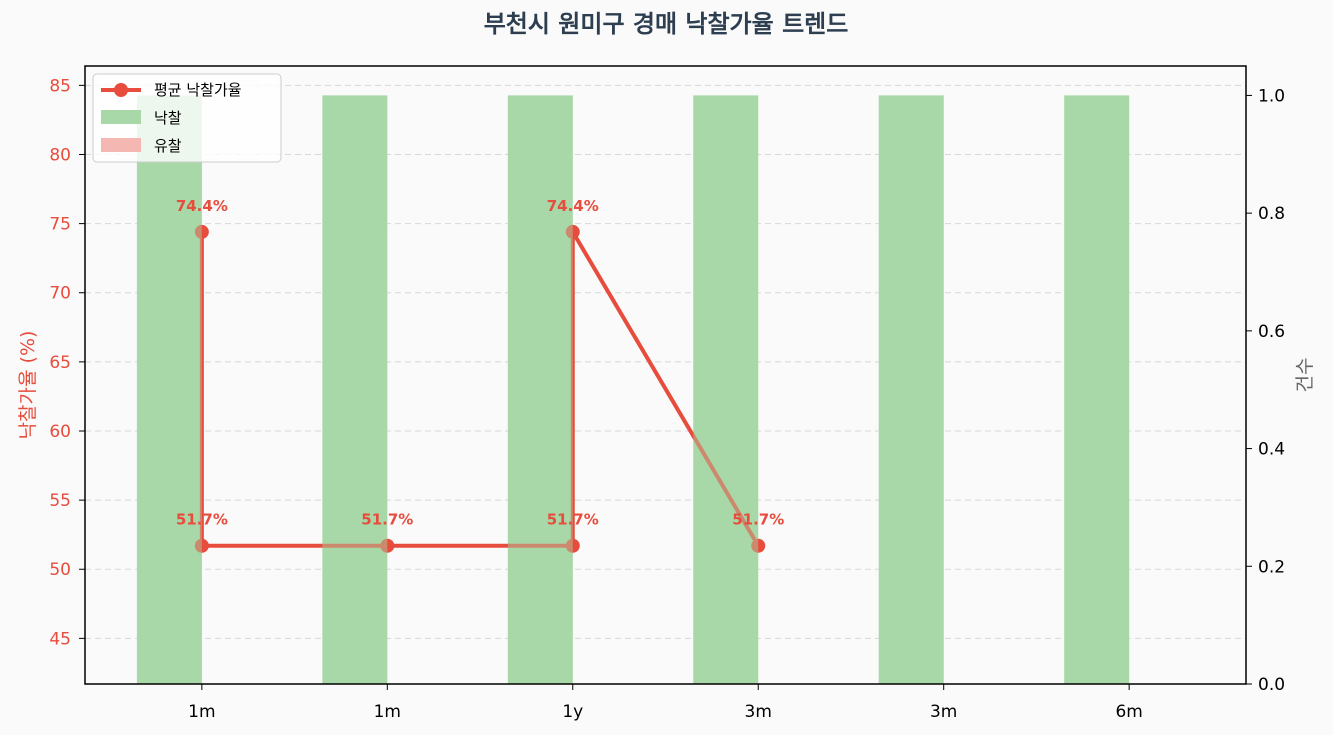 This screenshot has width=1333, height=735. I want to click on y-left-tick-label: 50, so click(60, 570).